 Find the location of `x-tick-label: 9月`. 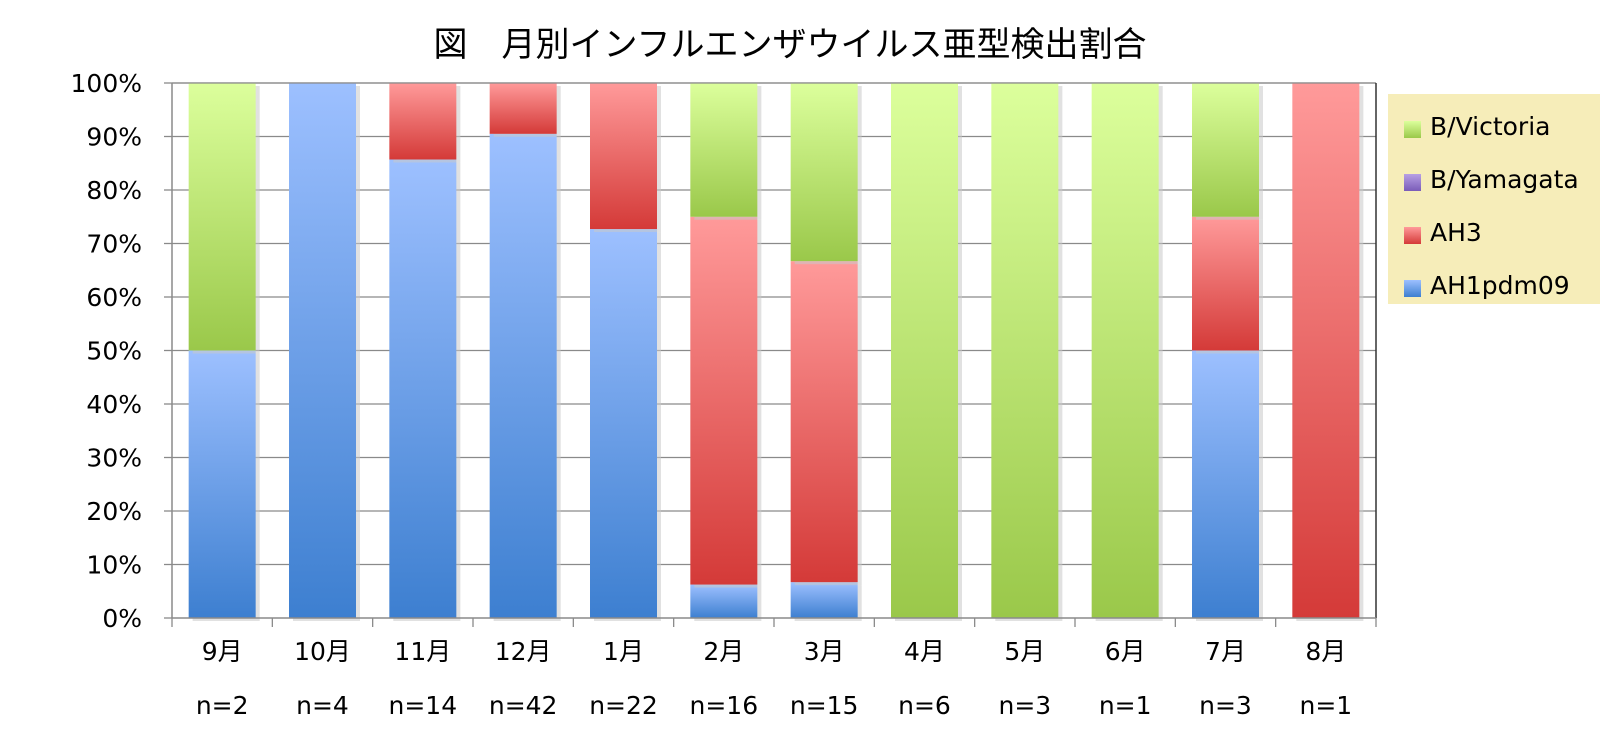

x-tick-label: 9月 is located at coordinates (222, 651).